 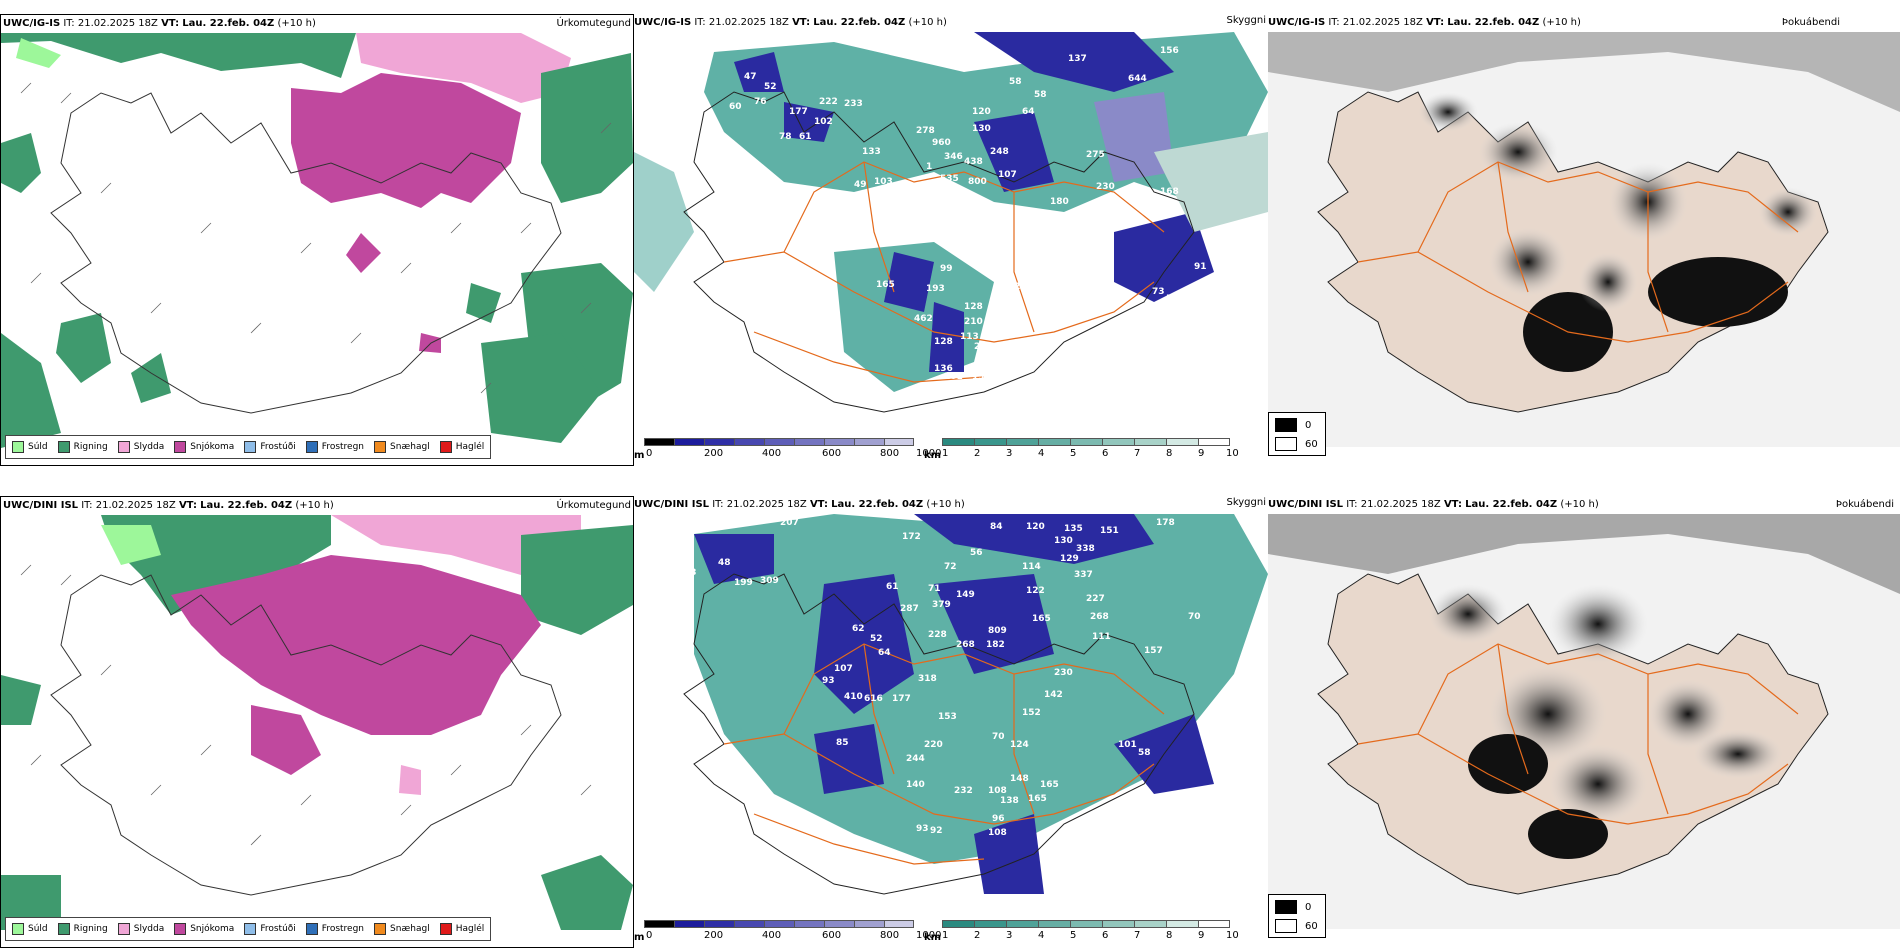 I want to click on vis-value: 108, so click(x=997, y=833).